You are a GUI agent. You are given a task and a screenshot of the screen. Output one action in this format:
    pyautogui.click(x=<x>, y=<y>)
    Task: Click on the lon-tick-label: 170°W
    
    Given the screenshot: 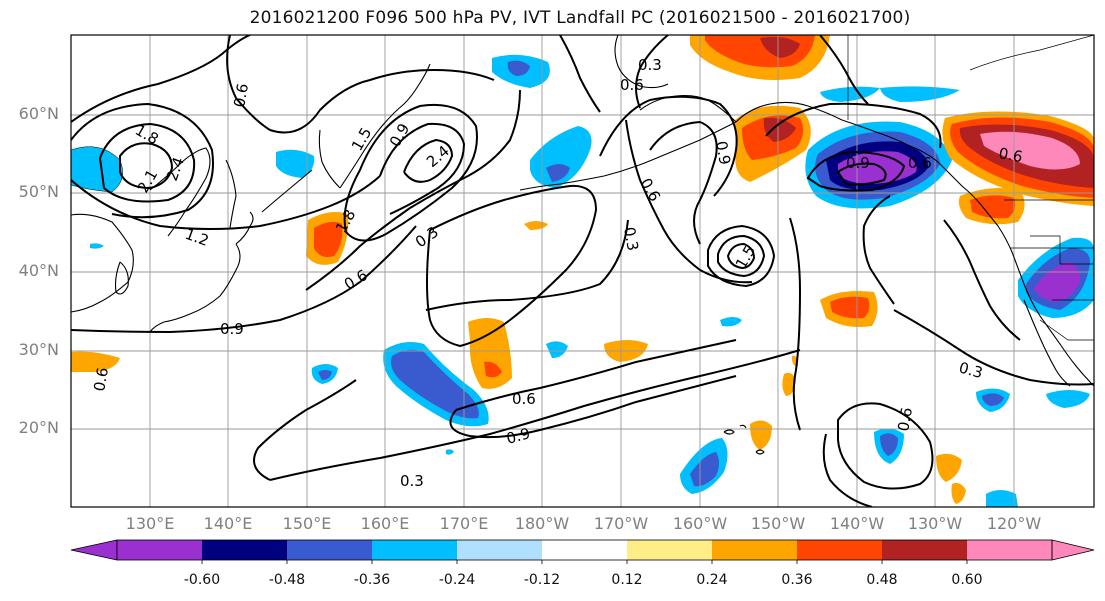 What is the action you would take?
    pyautogui.click(x=621, y=523)
    